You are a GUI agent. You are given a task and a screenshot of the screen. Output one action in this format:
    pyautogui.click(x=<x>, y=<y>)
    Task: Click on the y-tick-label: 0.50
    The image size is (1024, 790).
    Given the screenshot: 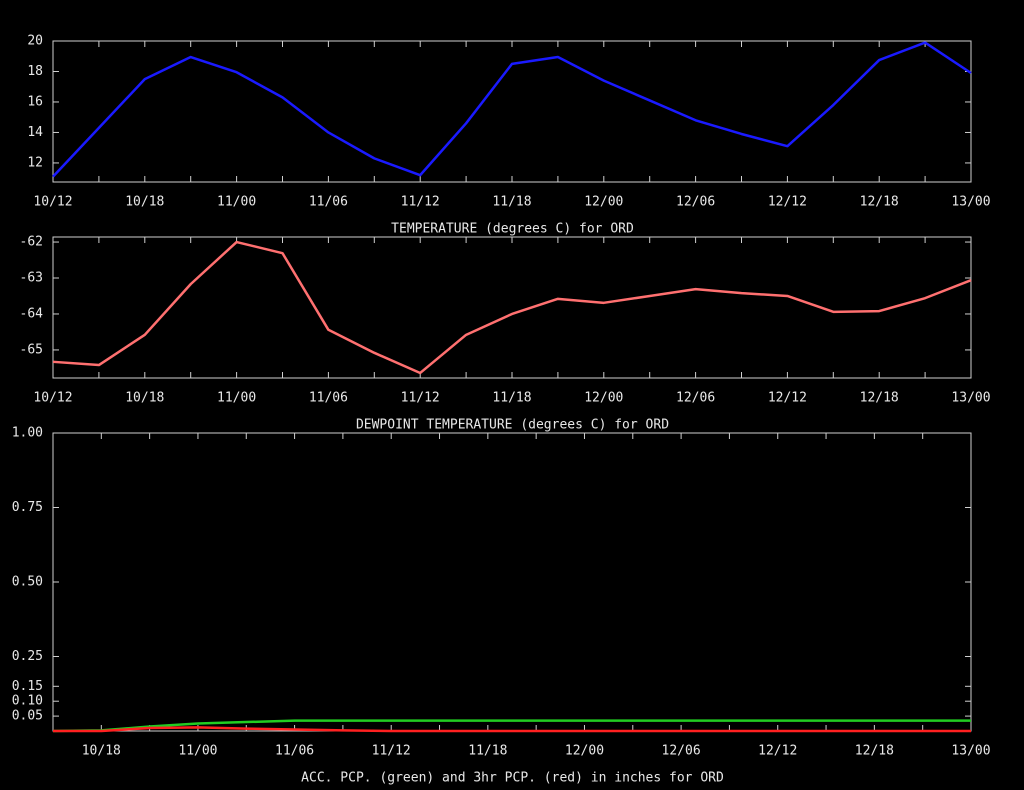 What is the action you would take?
    pyautogui.click(x=27, y=582)
    